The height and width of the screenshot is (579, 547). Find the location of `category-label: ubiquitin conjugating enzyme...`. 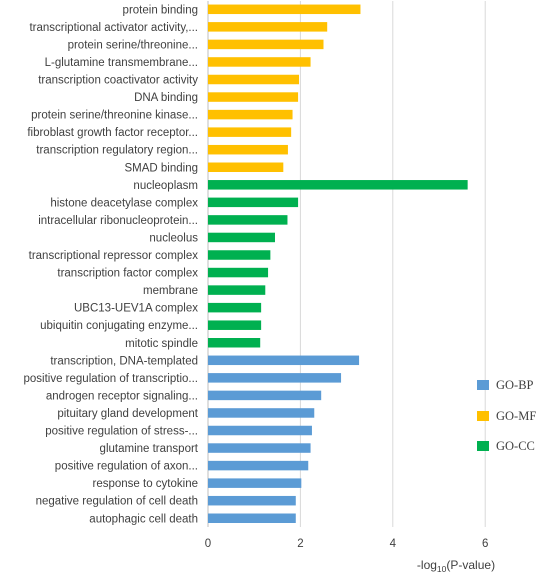

category-label: ubiquitin conjugating enzyme... is located at coordinates (119, 326).